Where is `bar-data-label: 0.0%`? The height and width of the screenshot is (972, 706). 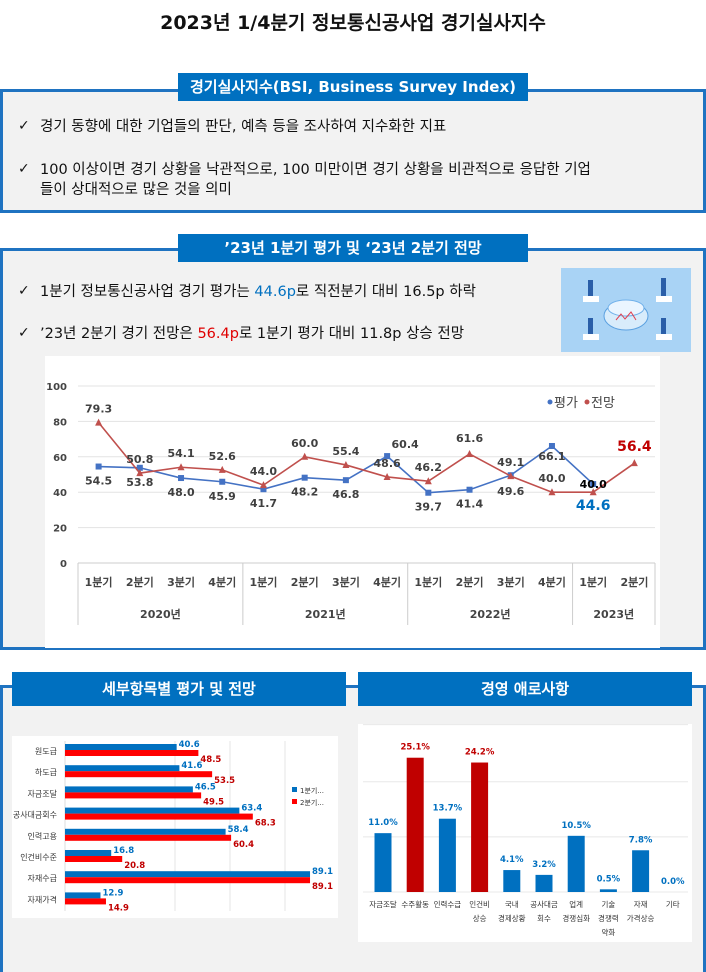
bar-data-label: 0.0% is located at coordinates (673, 882).